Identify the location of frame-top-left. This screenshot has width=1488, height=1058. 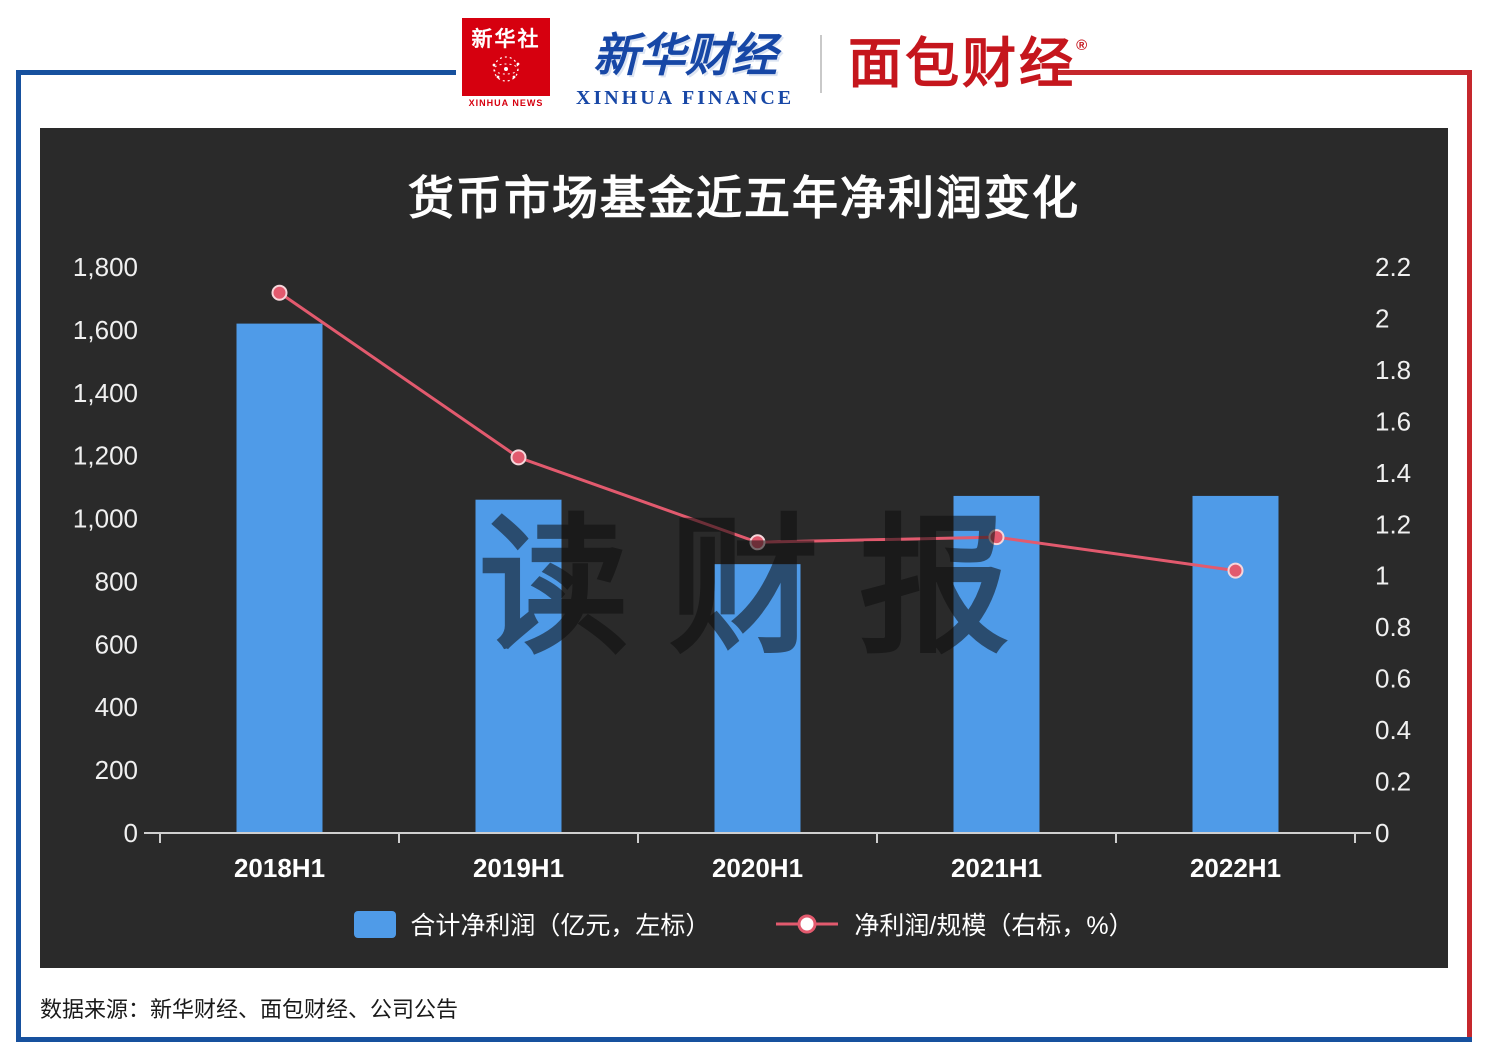
(236, 72).